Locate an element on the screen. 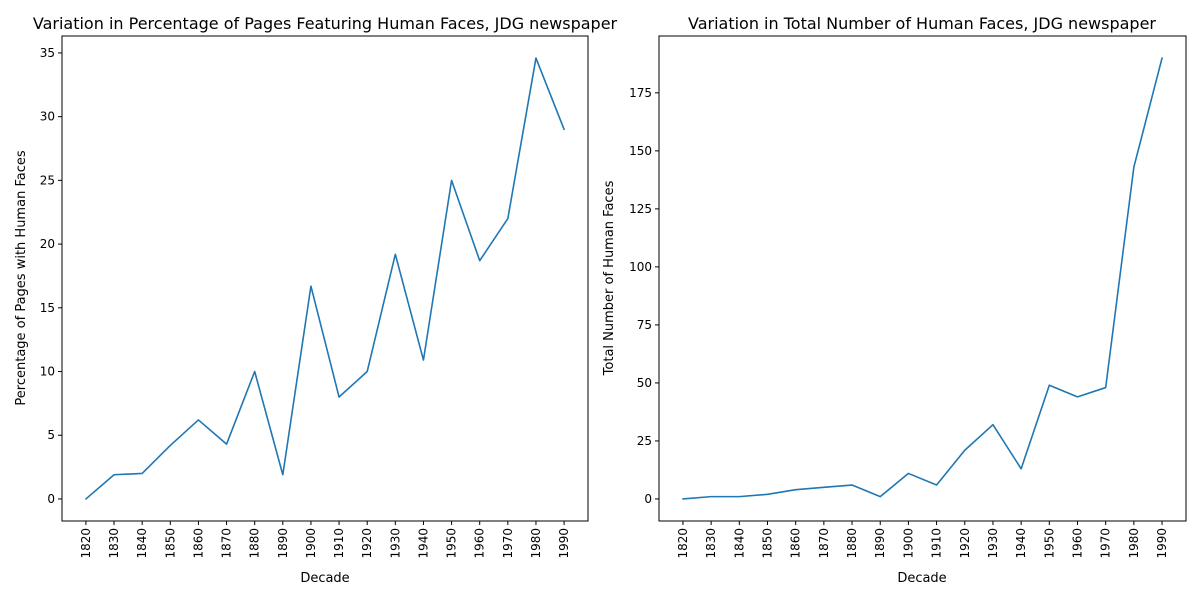 The image size is (1200, 600). y-axis-label: Total Number of Human Faces is located at coordinates (609, 278).